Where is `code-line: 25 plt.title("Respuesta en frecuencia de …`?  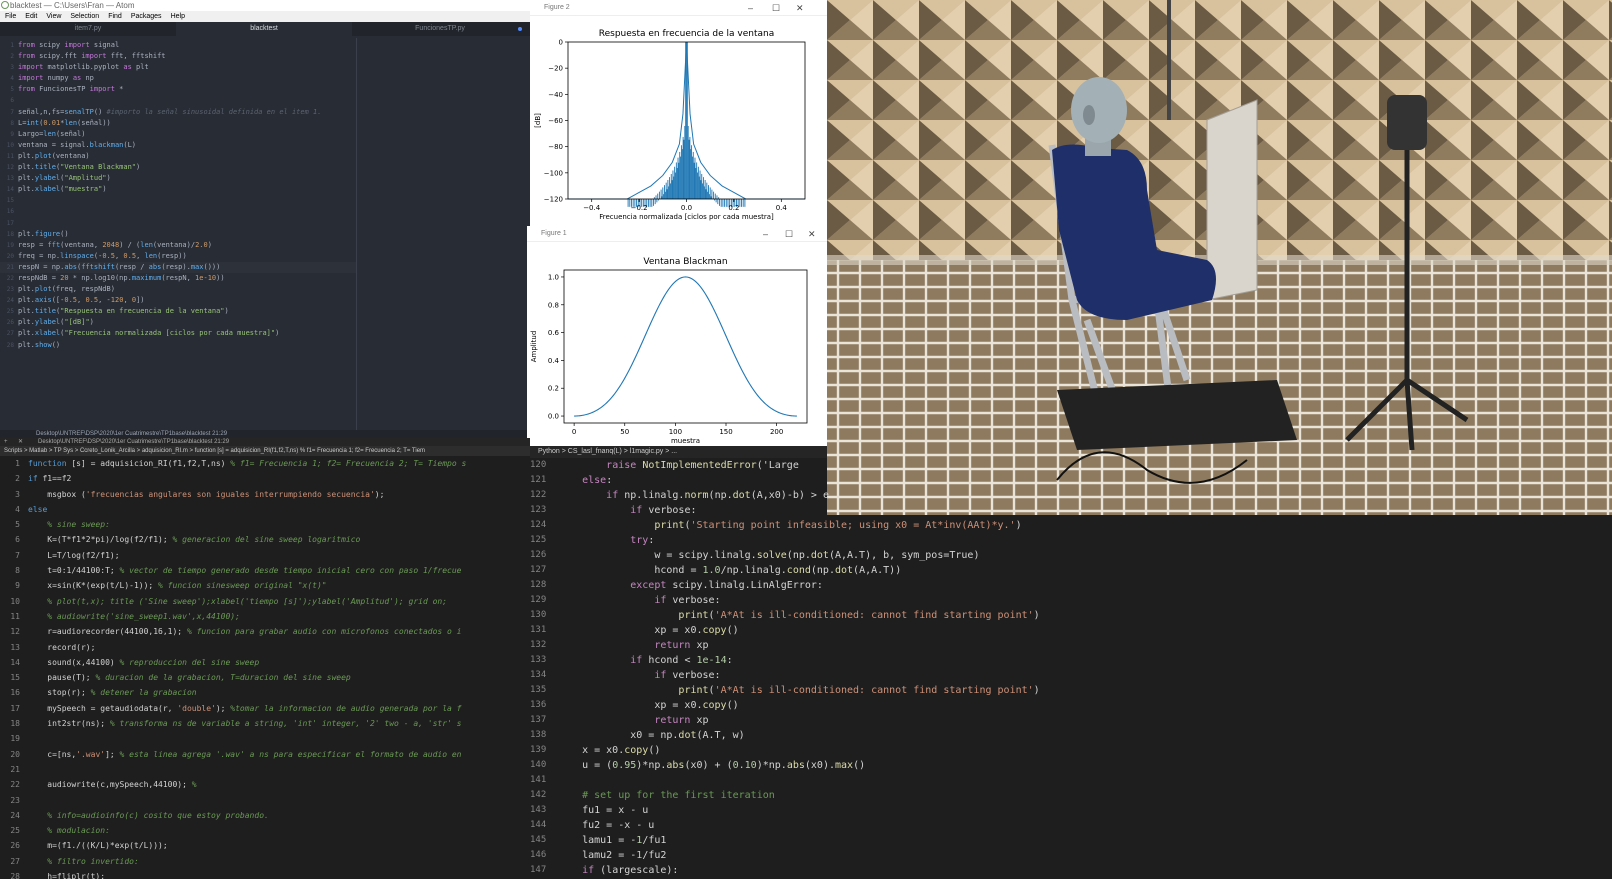
code-line: 25 plt.title("Respuesta en frecuencia de … is located at coordinates (178, 311).